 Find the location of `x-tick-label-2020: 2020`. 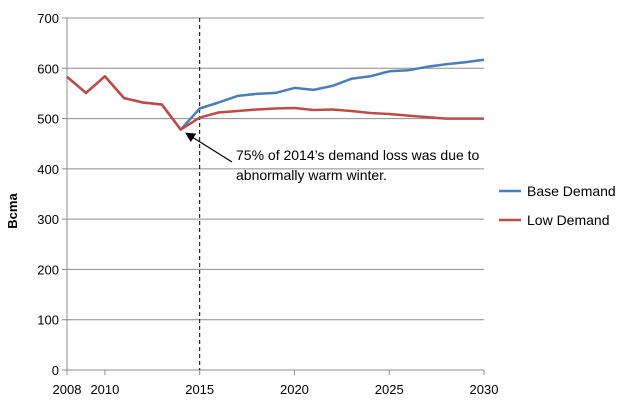

x-tick-label-2020: 2020 is located at coordinates (294, 389).